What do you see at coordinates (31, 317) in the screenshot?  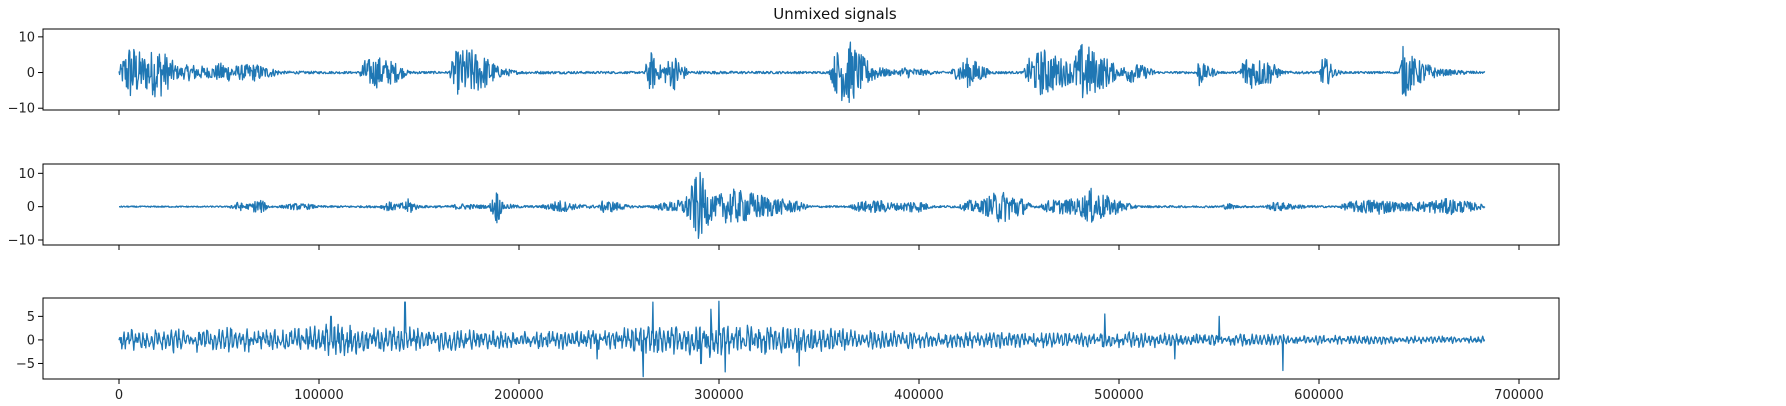 I see `y-tick-label: 5` at bounding box center [31, 317].